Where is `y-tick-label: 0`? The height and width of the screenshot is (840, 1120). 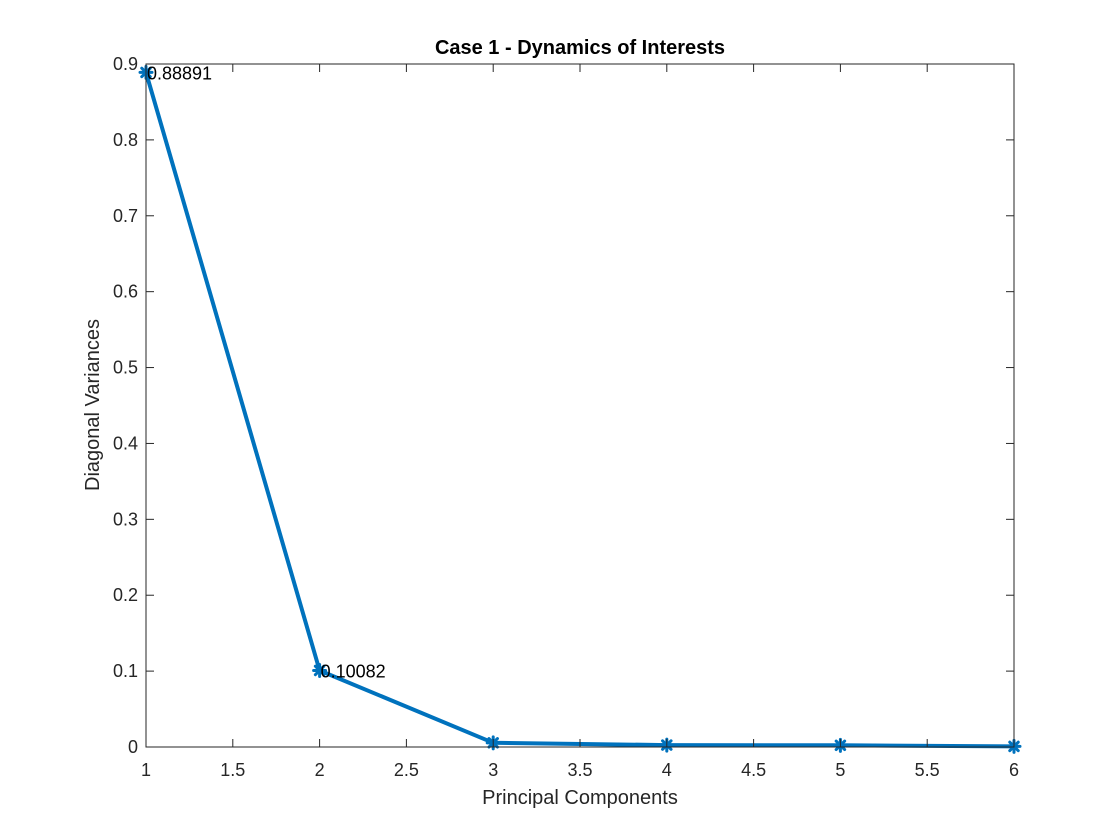
y-tick-label: 0 is located at coordinates (133, 747).